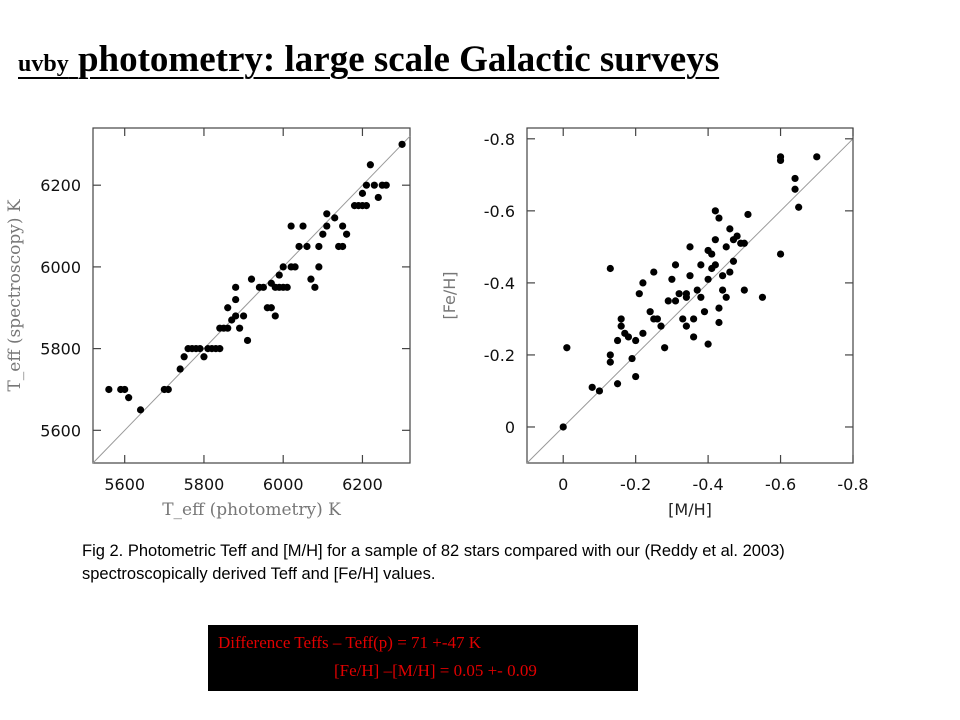 Image resolution: width=960 pixels, height=720 pixels. What do you see at coordinates (60, 430) in the screenshot?
I see `y-tick-label: 5600` at bounding box center [60, 430].